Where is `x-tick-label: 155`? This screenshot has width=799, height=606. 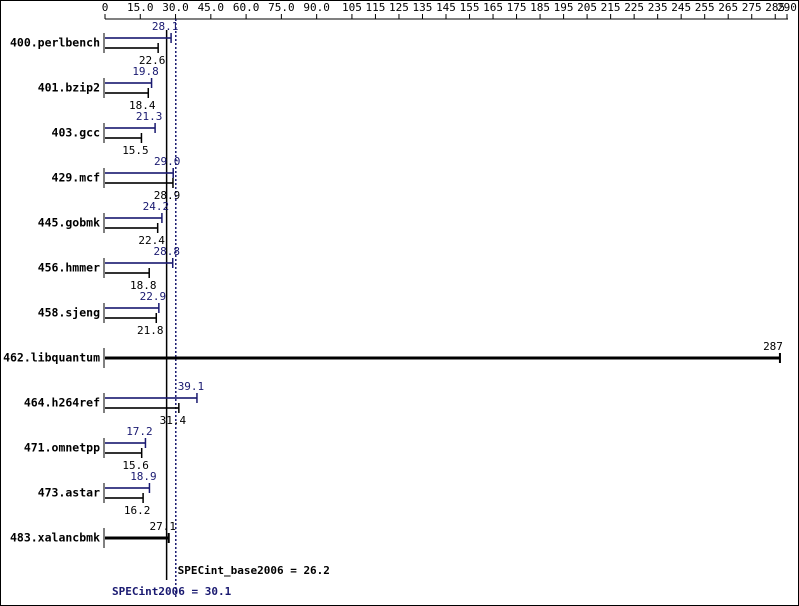 x-tick-label: 155 is located at coordinates (470, 7).